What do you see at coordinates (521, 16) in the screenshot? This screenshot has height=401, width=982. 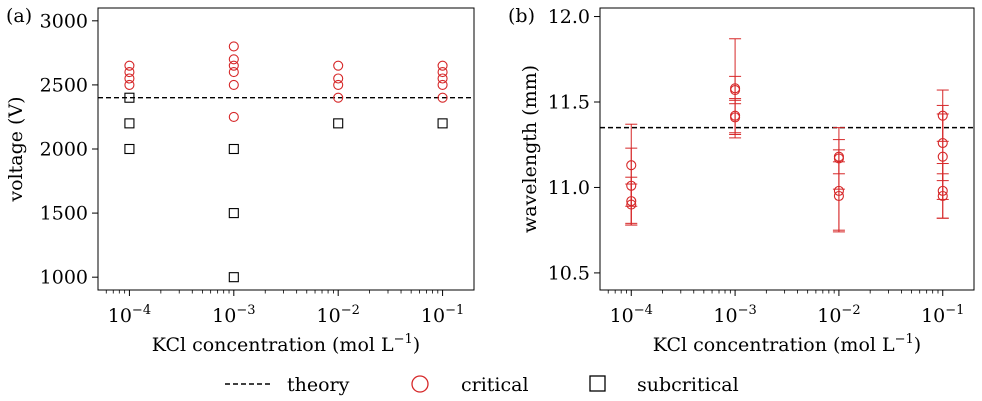 I see `panel-label-b: (b)` at bounding box center [521, 16].